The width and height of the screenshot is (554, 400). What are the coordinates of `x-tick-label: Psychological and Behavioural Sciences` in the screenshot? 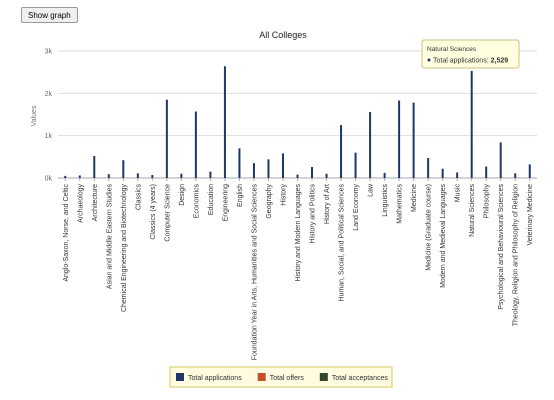 It's located at (501, 247).